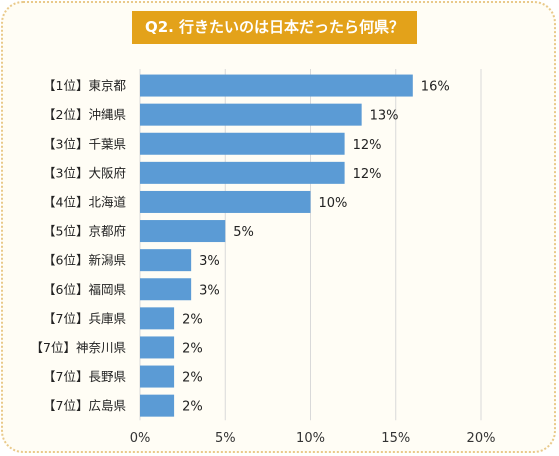 The height and width of the screenshot is (456, 559). I want to click on category-label: 【3位】千葉県, so click(84, 143).